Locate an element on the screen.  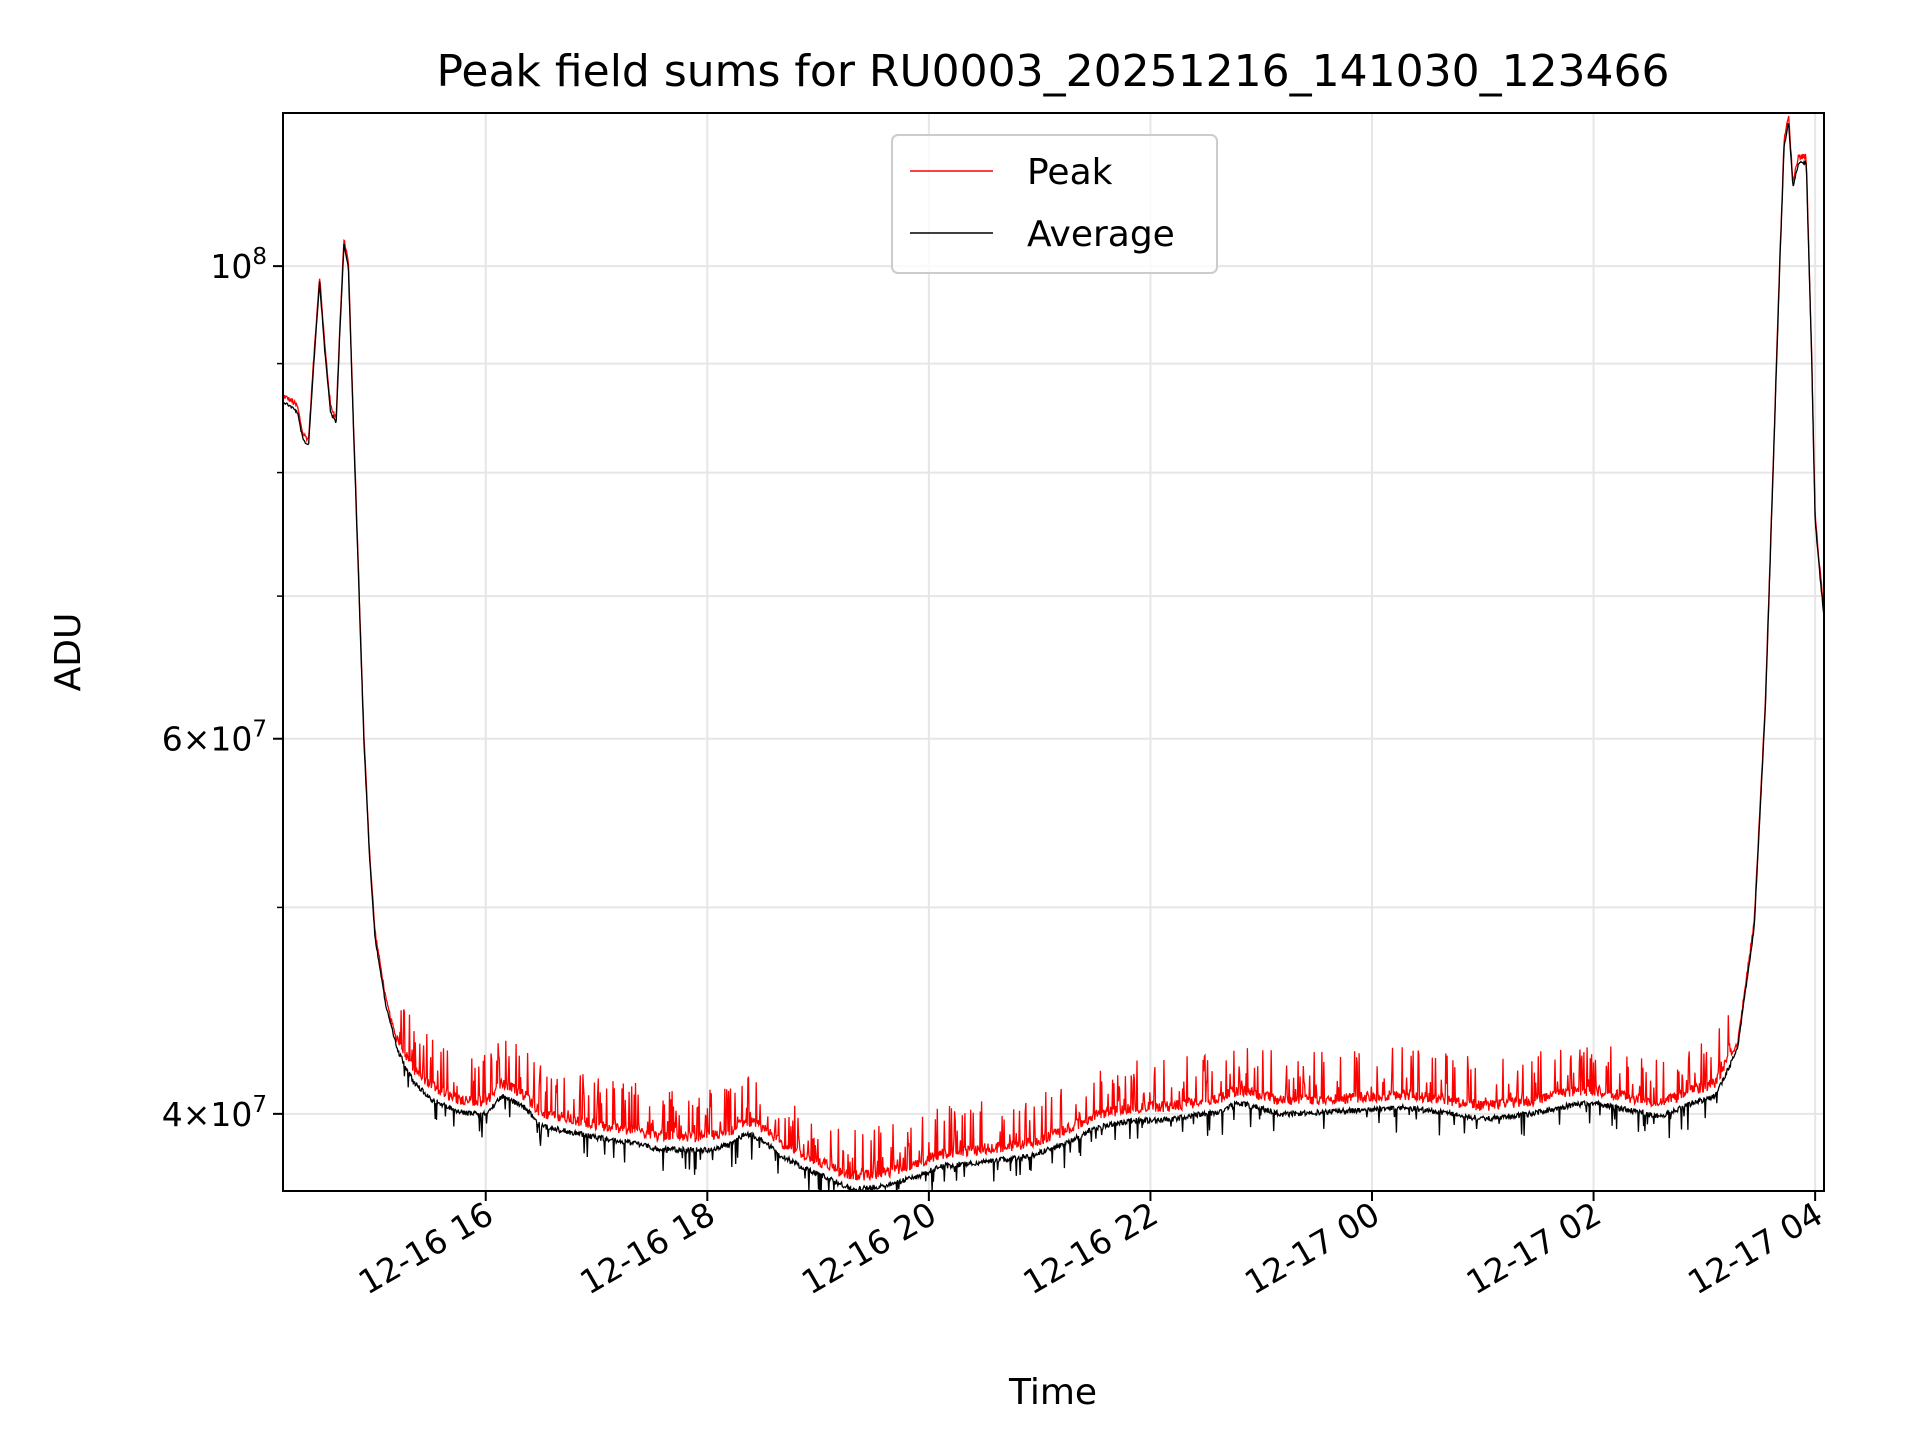
y-tick-label: 6×107 is located at coordinates (214, 738).